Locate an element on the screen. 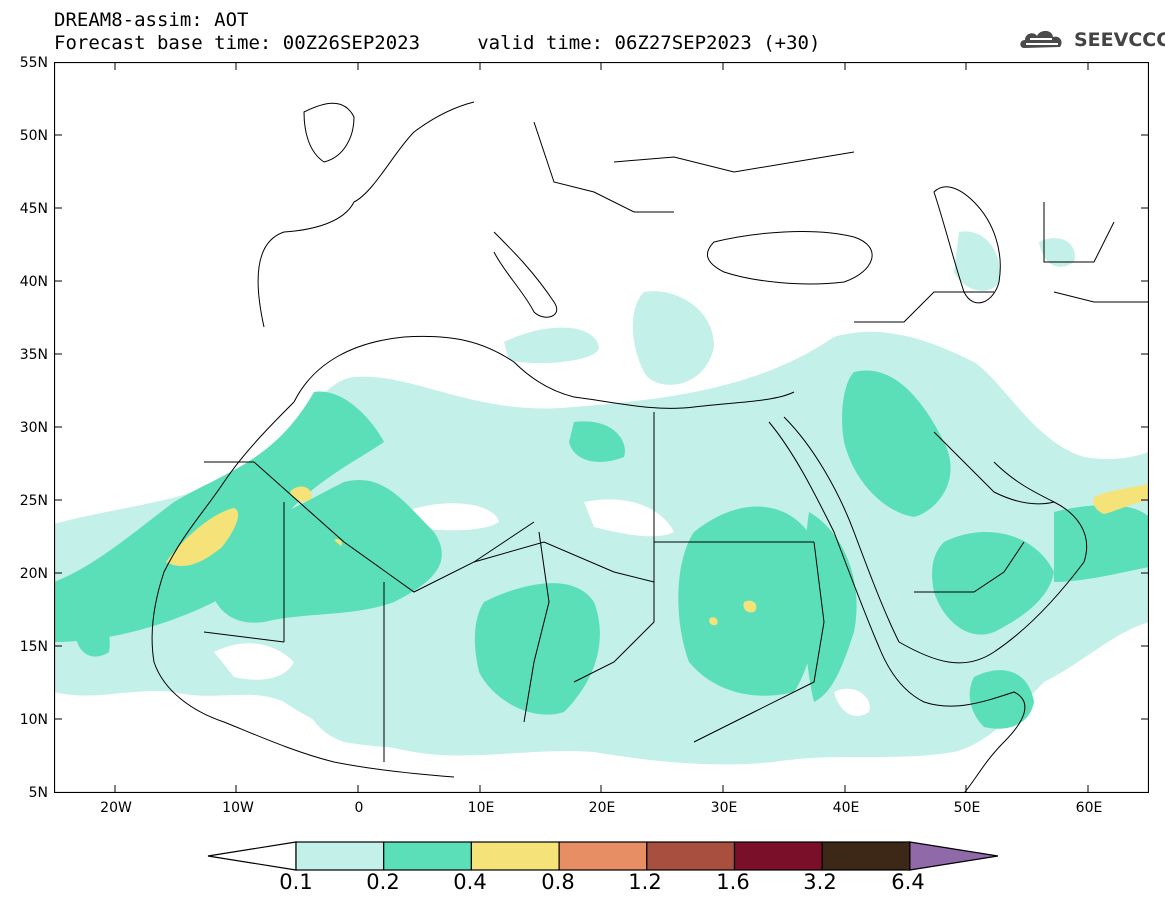 Image resolution: width=1165 pixels, height=905 pixels. lon-label-30e: 30E is located at coordinates (724, 808).